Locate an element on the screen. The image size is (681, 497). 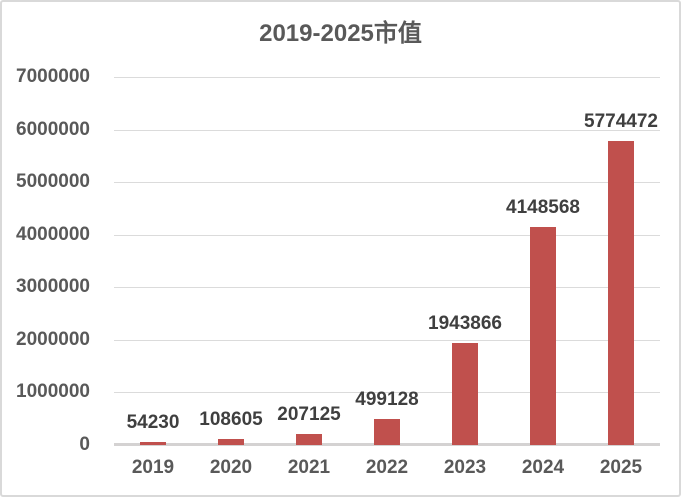
bar-data-label: 4148568 is located at coordinates (543, 207).